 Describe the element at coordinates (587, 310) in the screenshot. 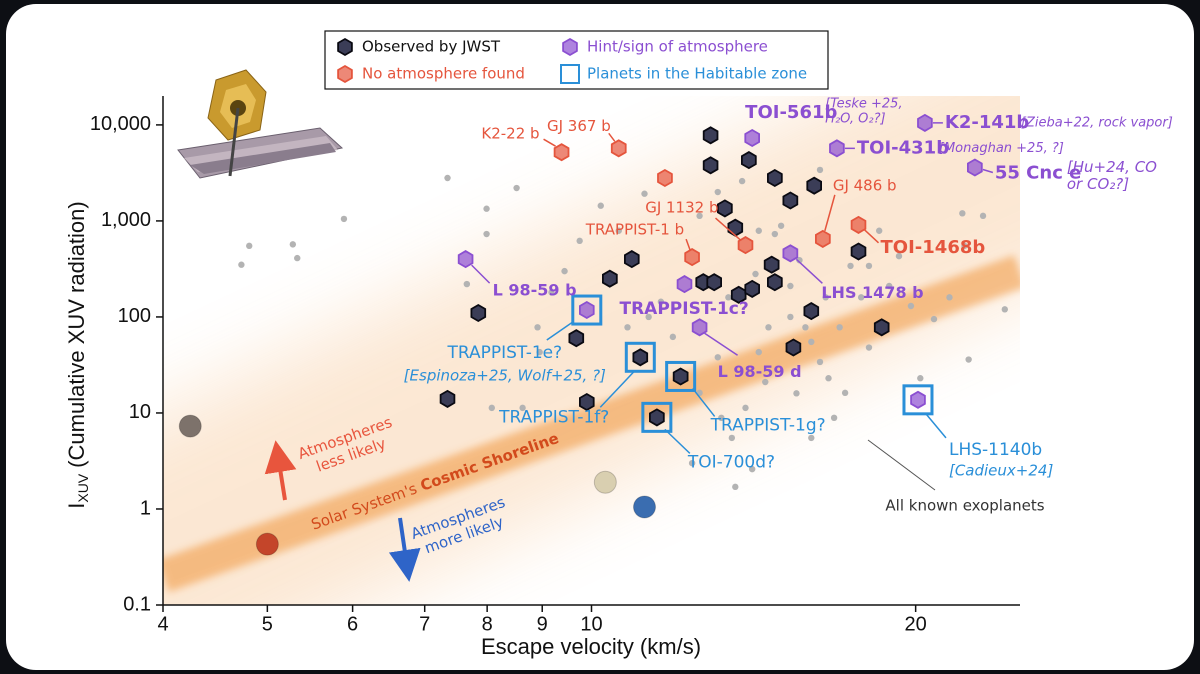

I see `habitable-square` at that location.